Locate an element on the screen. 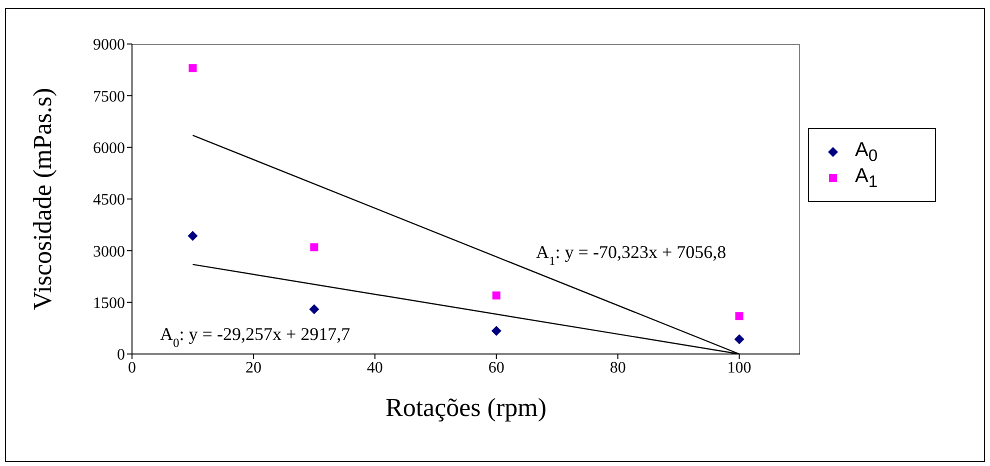 The image size is (990, 466). annotation: A$_{0}$: y = -29,257x + 2917,7 is located at coordinates (255, 337).